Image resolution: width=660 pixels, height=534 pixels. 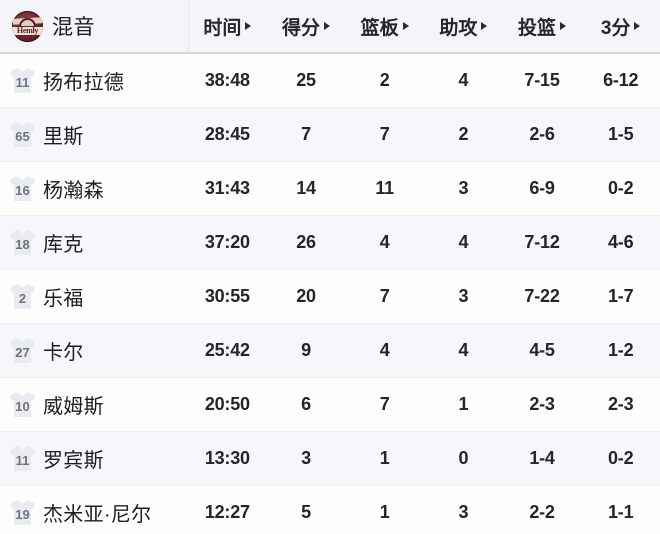 I want to click on stat-fieldgoals: 2-3, so click(x=542, y=404).